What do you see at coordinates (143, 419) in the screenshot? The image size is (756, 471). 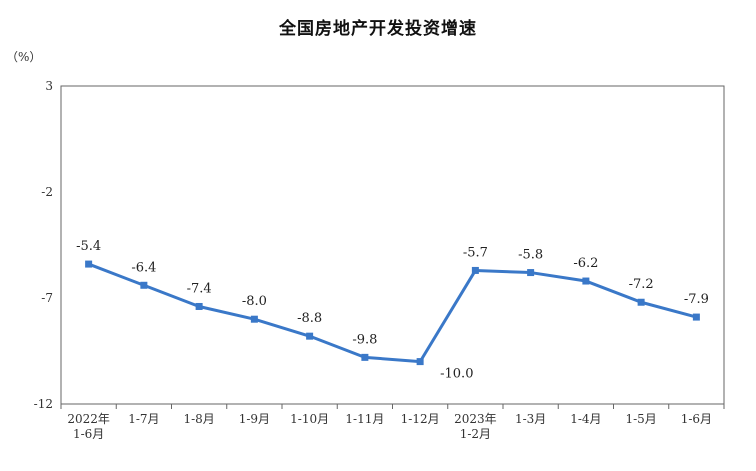 I see `x-tick-label: 1-7月` at bounding box center [143, 419].